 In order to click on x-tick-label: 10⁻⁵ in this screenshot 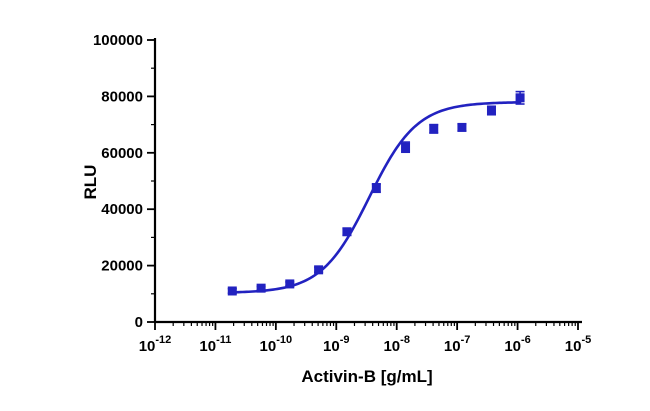, I will do `click(578, 344)`.